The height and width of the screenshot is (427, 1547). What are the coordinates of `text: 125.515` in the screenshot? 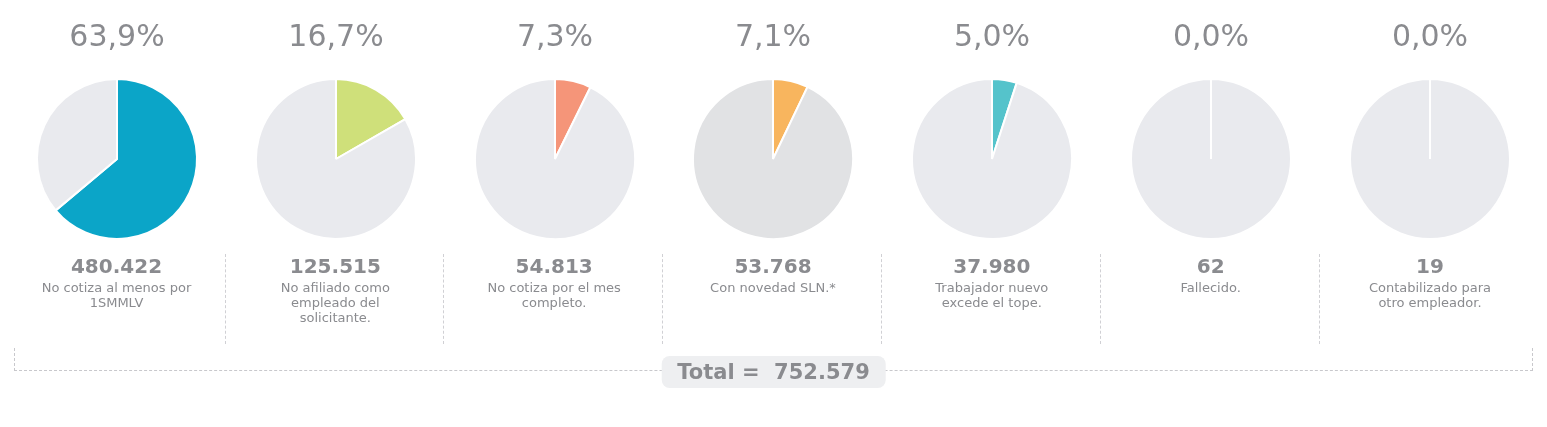 It's located at (335, 266).